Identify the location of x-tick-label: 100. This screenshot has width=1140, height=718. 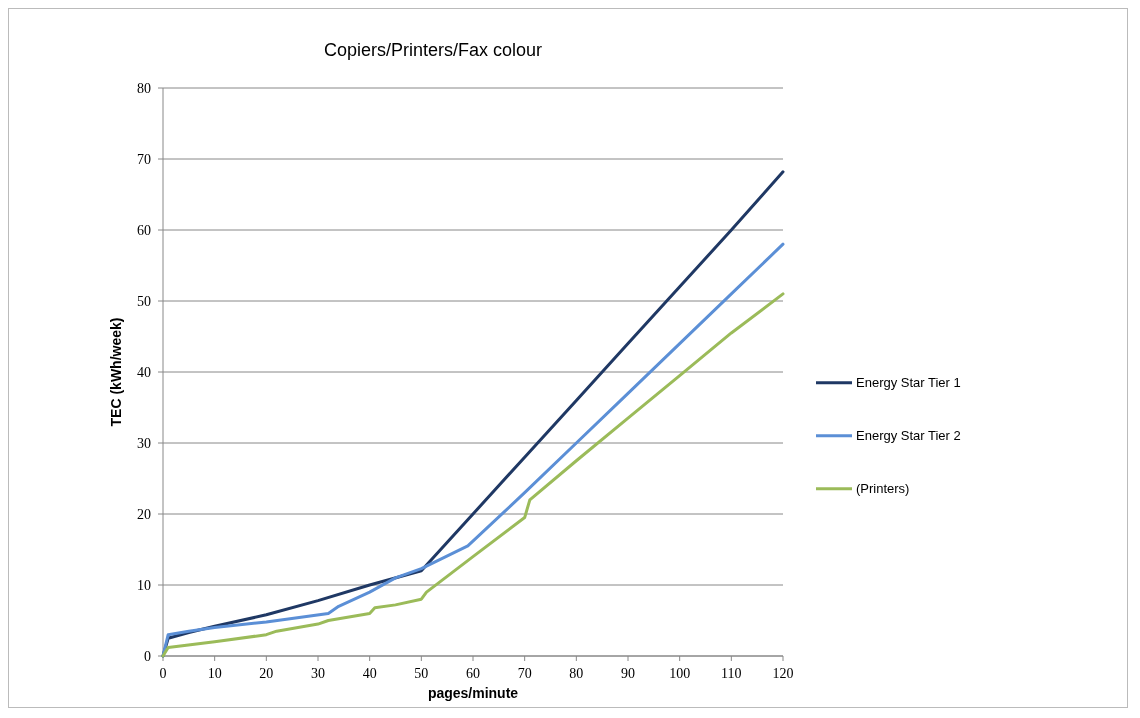
(680, 673).